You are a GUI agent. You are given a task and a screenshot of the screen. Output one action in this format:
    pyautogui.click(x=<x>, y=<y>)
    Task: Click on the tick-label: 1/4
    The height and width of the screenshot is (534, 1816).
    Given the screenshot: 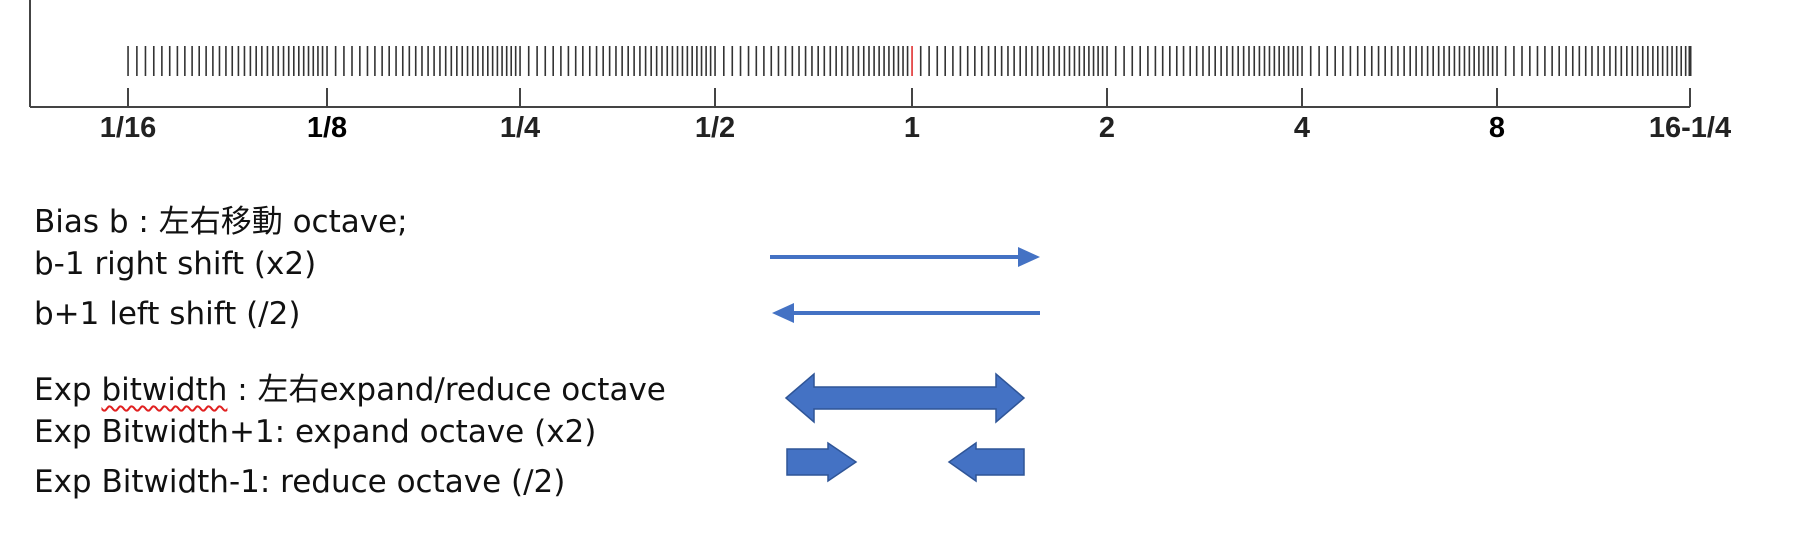 What is the action you would take?
    pyautogui.click(x=520, y=128)
    